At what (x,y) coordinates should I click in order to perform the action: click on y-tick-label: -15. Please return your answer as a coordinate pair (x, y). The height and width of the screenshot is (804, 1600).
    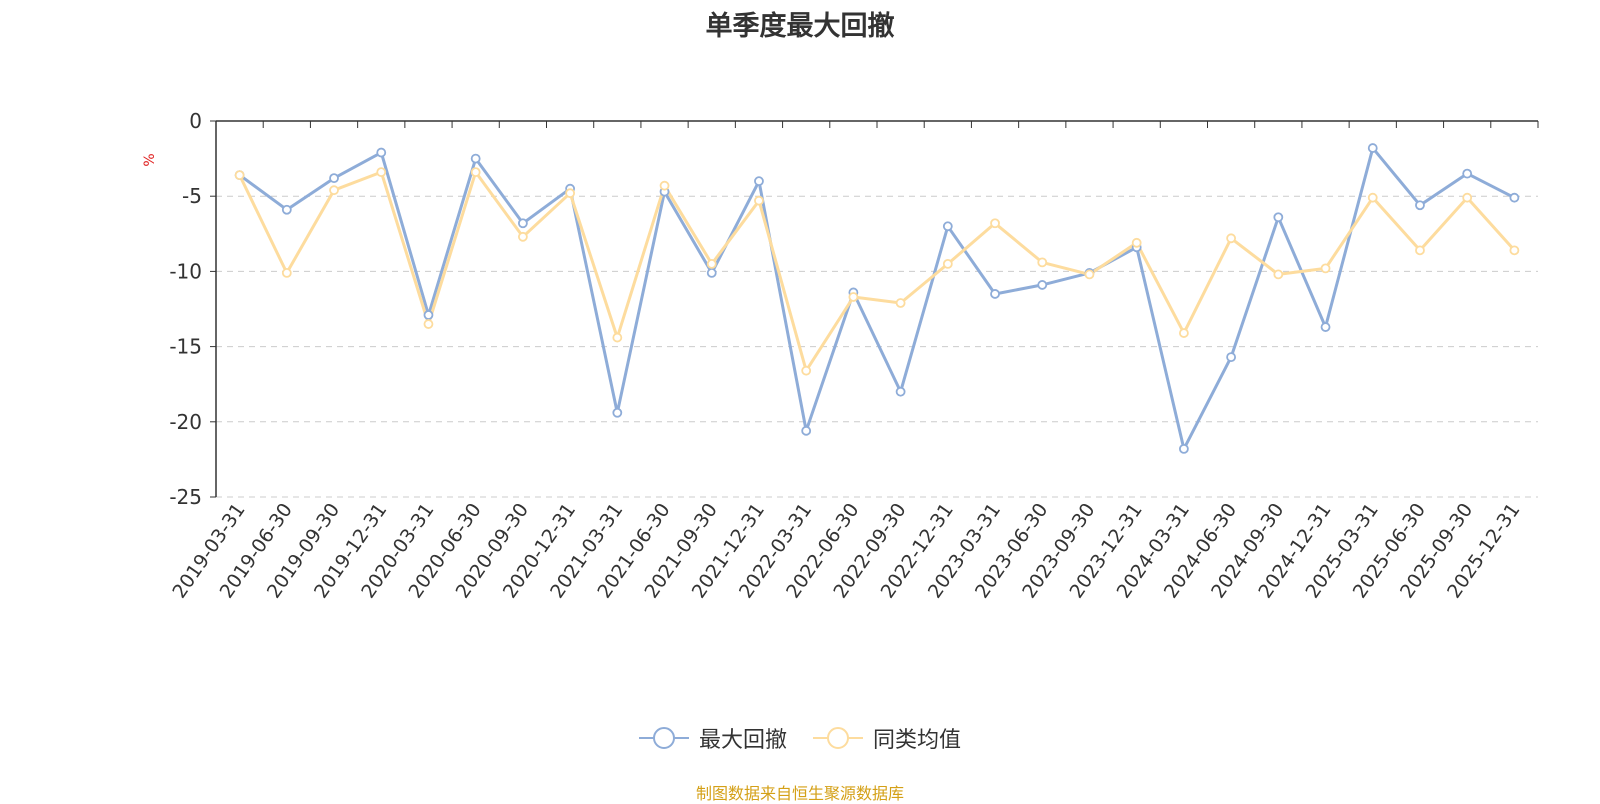
    Looking at the image, I should click on (185, 347).